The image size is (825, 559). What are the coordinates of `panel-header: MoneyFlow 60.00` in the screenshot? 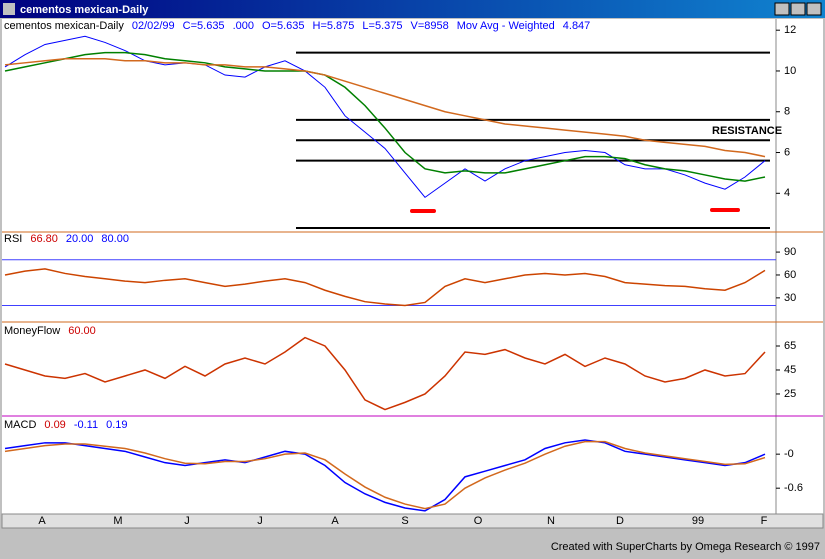 It's located at (50, 331).